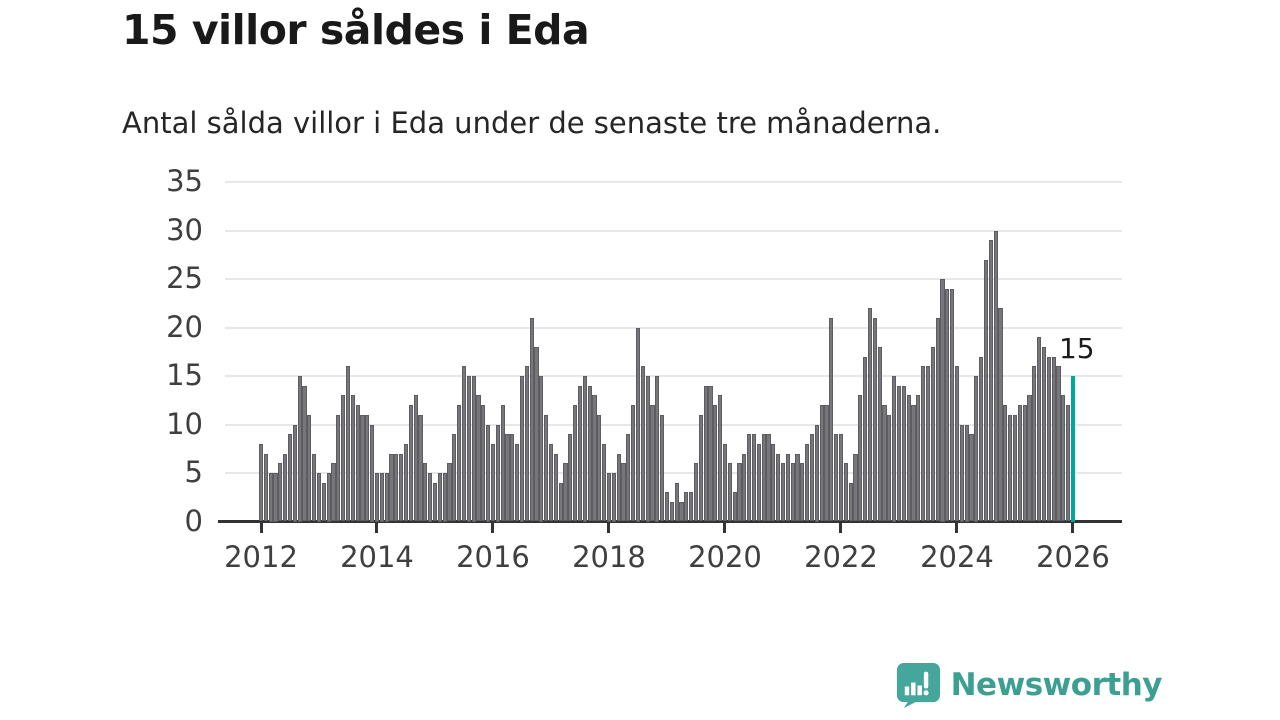 The height and width of the screenshot is (720, 1280). I want to click on x-axis-tick-2020, so click(725, 528).